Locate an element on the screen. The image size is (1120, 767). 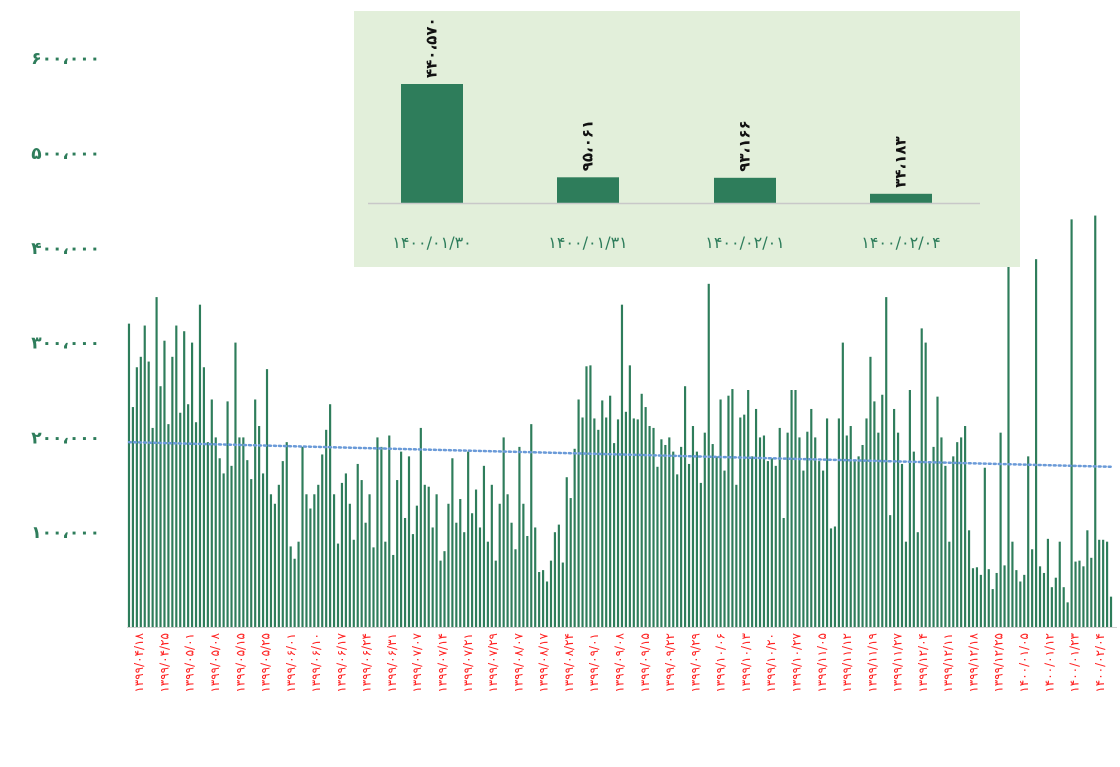
y-tick-label: ۳۰۰،۰۰۰ is located at coordinates (65, 344).